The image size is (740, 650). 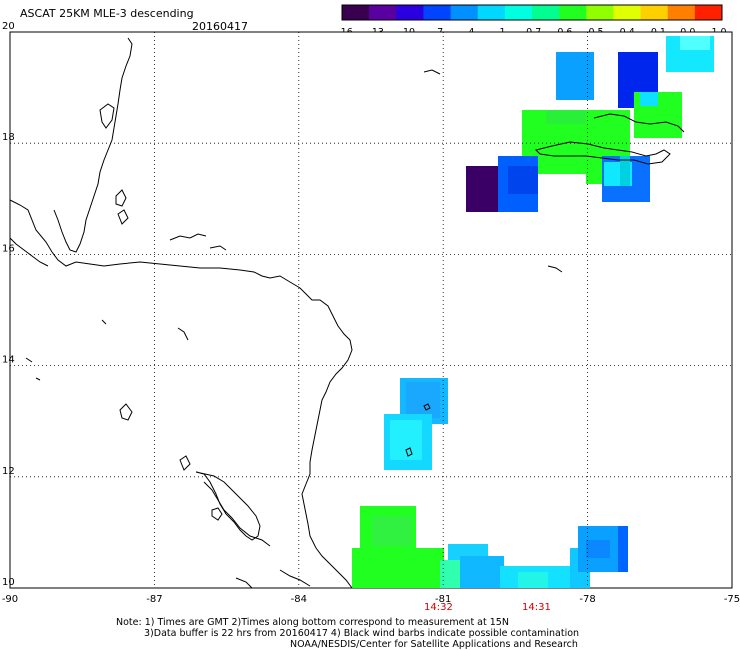 I want to click on latitude-tick-label: 16, so click(x=8, y=248).